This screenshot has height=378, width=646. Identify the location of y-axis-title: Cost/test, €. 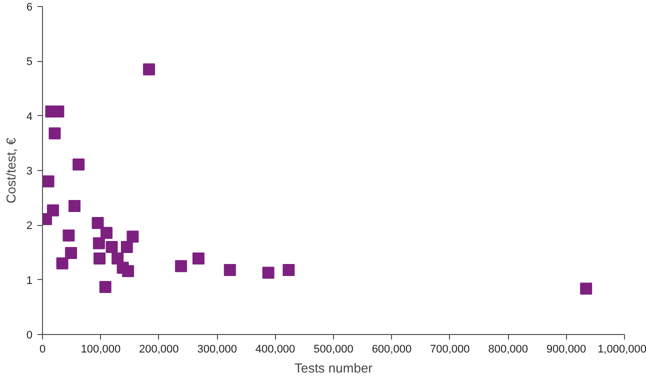
(10, 170).